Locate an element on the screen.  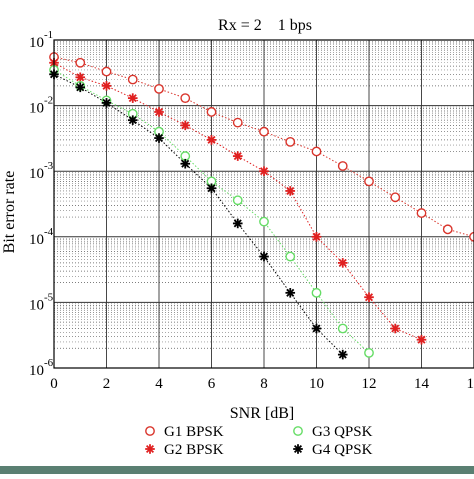
legend-label: G2 BPSK is located at coordinates (194, 450).